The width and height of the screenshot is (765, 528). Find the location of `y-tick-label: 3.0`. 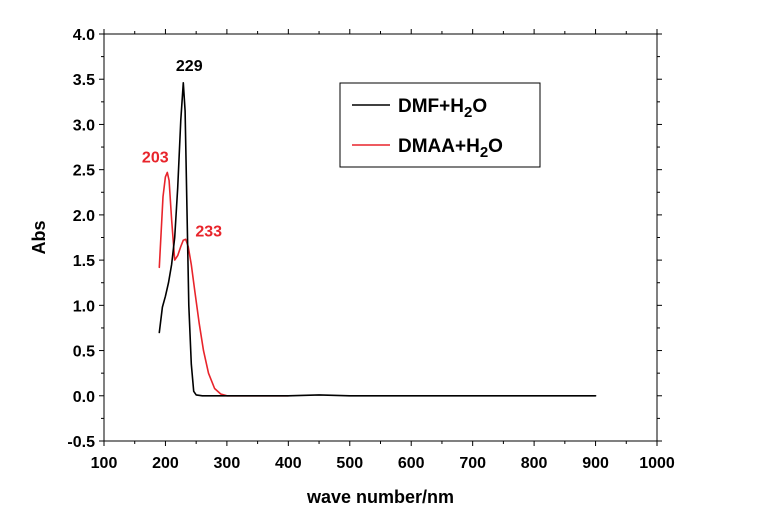

y-tick-label: 3.0 is located at coordinates (84, 125).